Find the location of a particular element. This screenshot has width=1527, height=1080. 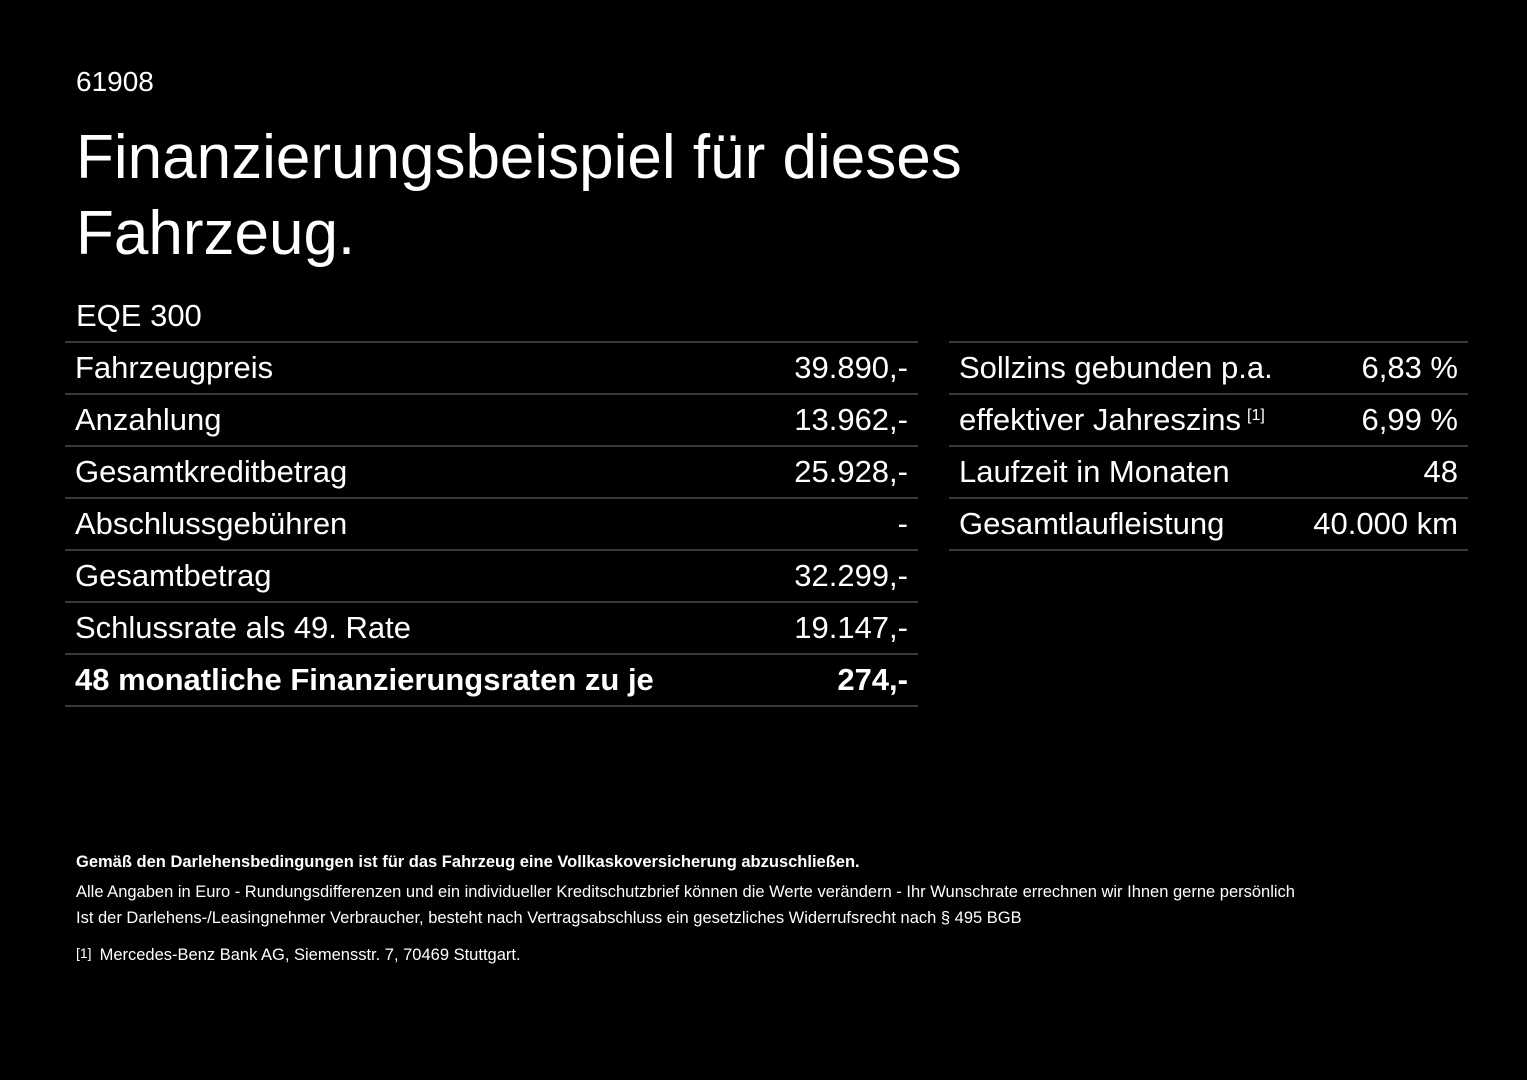

table-row: Sollzins gebunden p.a. 6,83 % is located at coordinates (1208, 367).